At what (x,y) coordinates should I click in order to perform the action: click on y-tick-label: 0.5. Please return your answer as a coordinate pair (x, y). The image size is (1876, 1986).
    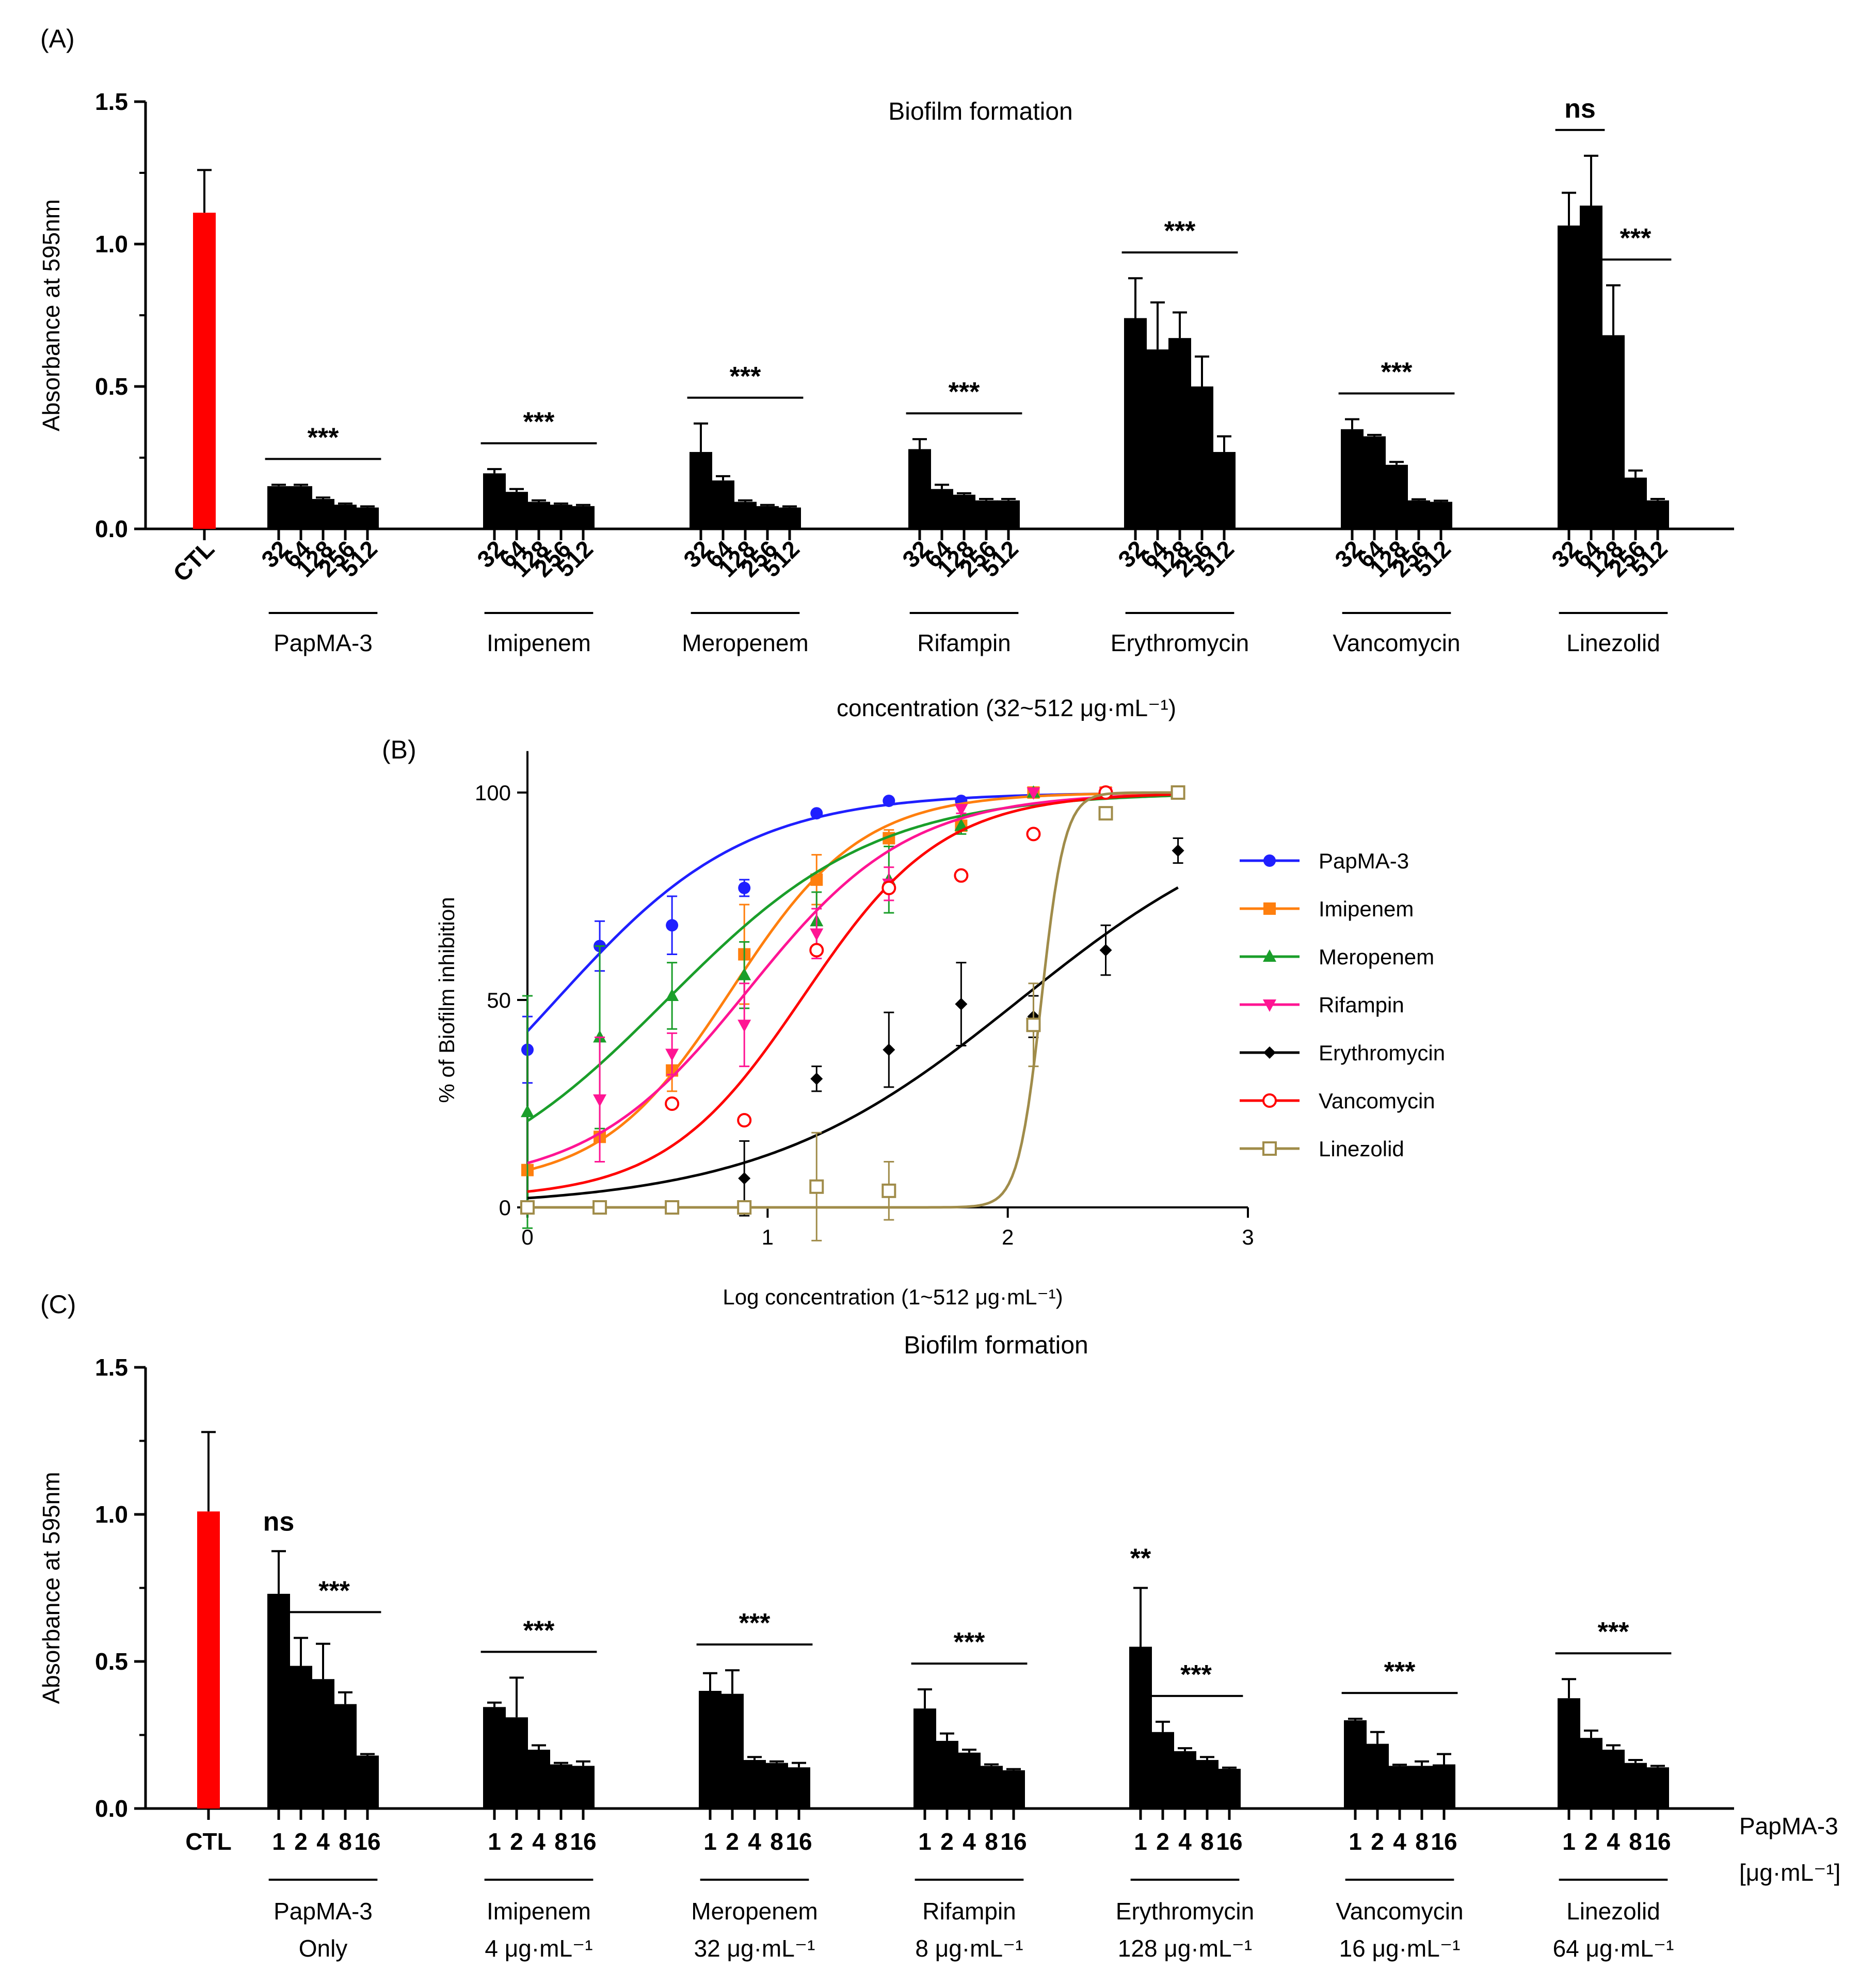
    Looking at the image, I should click on (111, 386).